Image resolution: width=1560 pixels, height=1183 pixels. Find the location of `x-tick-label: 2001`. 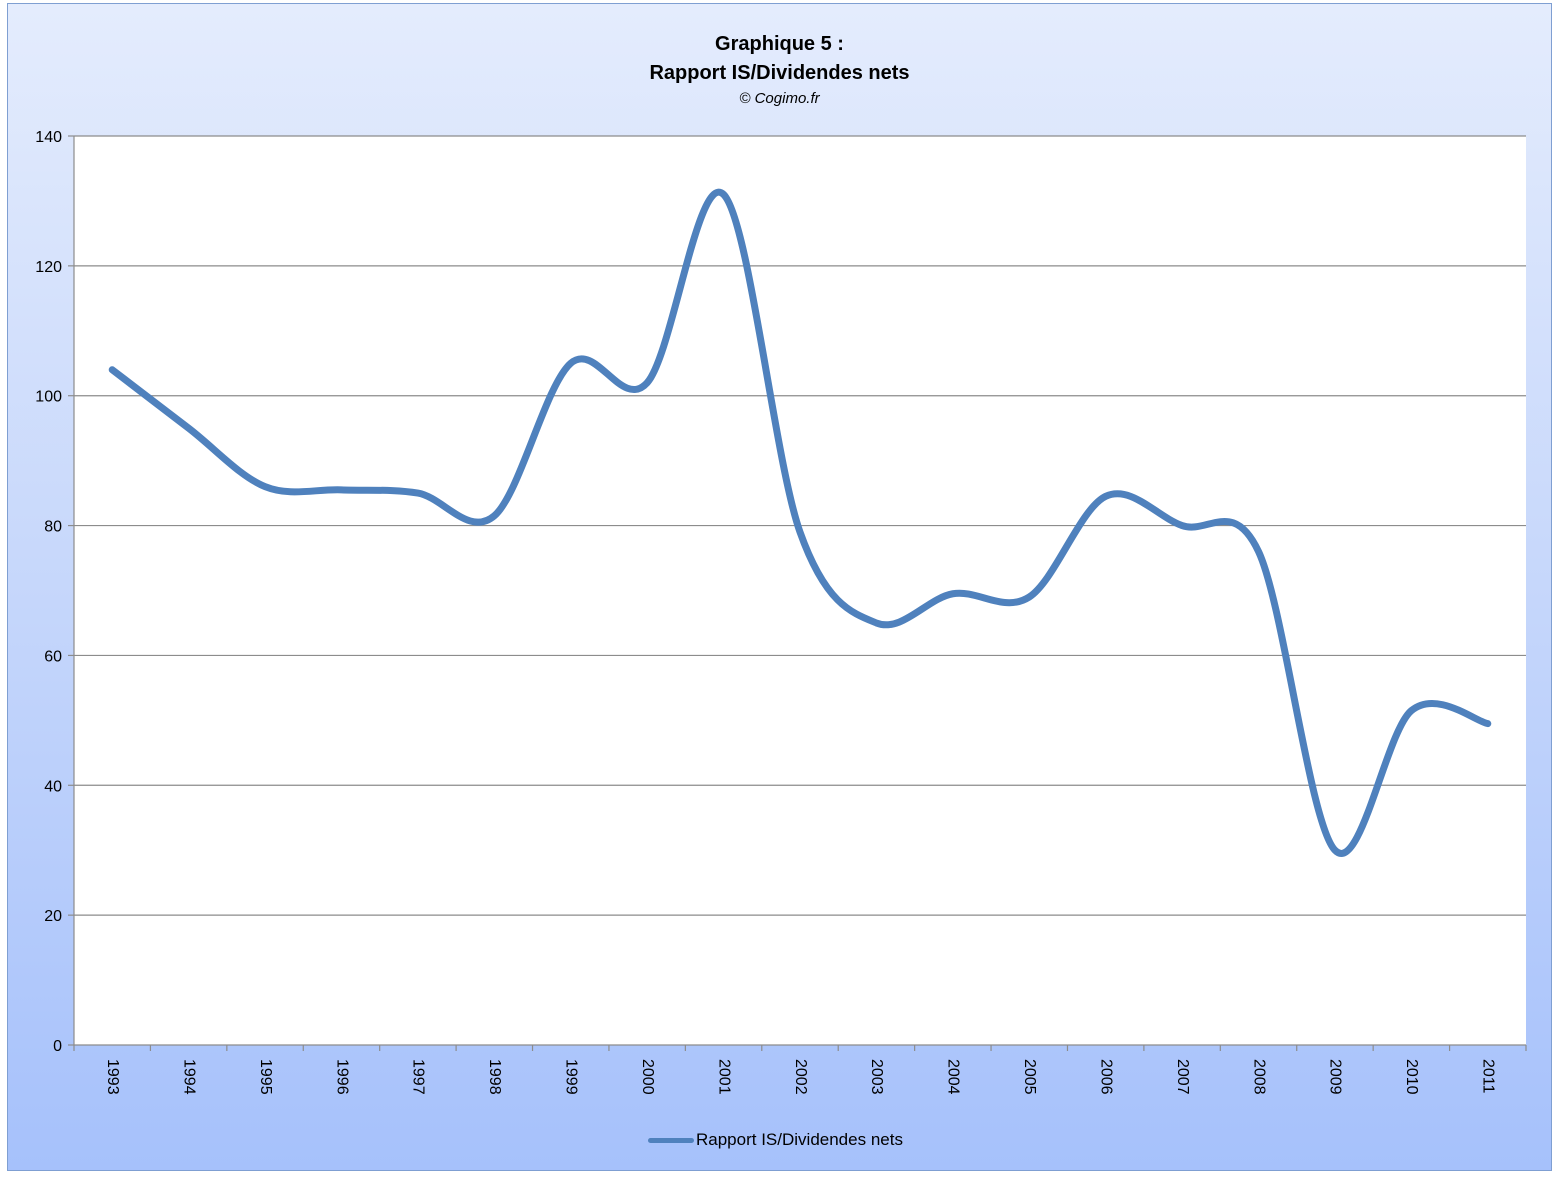

x-tick-label: 2001 is located at coordinates (723, 1077).